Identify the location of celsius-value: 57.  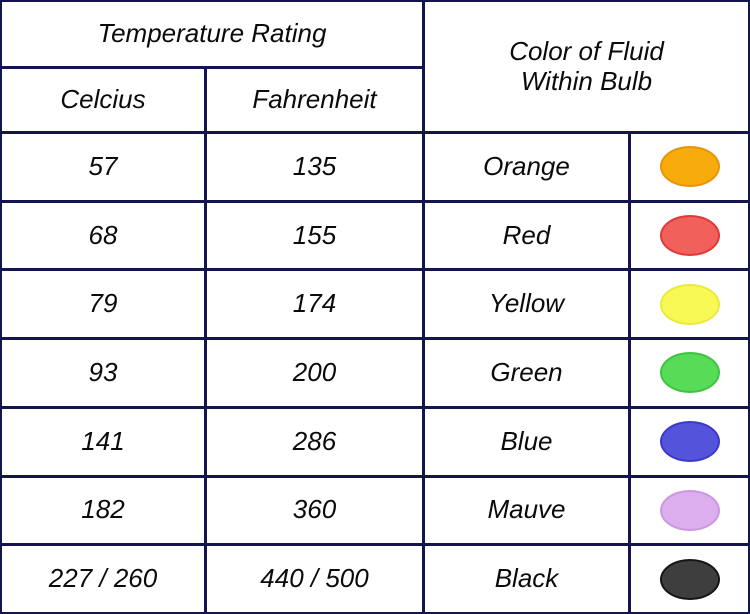
(103, 167).